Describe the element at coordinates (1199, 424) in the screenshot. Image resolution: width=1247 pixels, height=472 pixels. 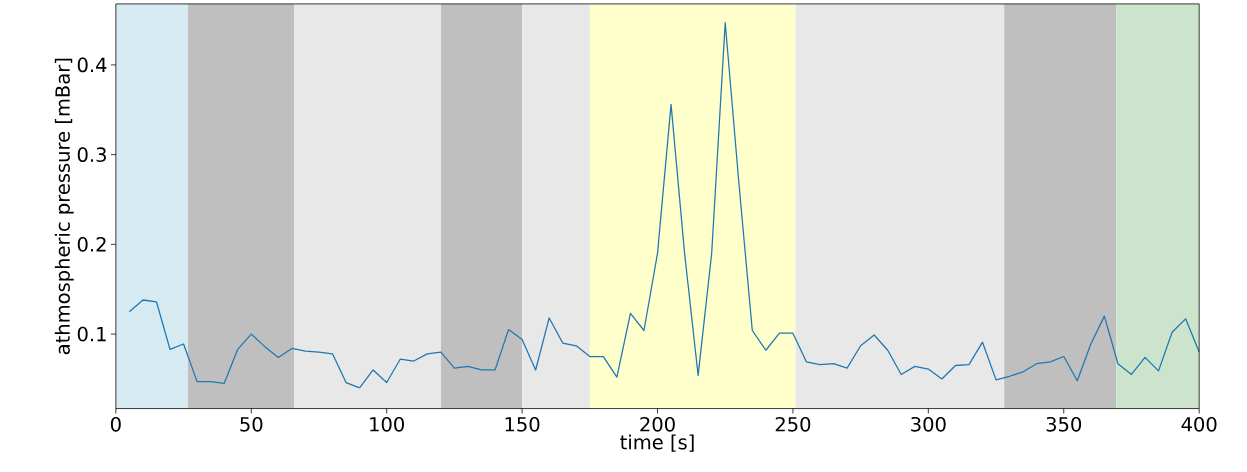
I see `x-tick-label: 400` at that location.